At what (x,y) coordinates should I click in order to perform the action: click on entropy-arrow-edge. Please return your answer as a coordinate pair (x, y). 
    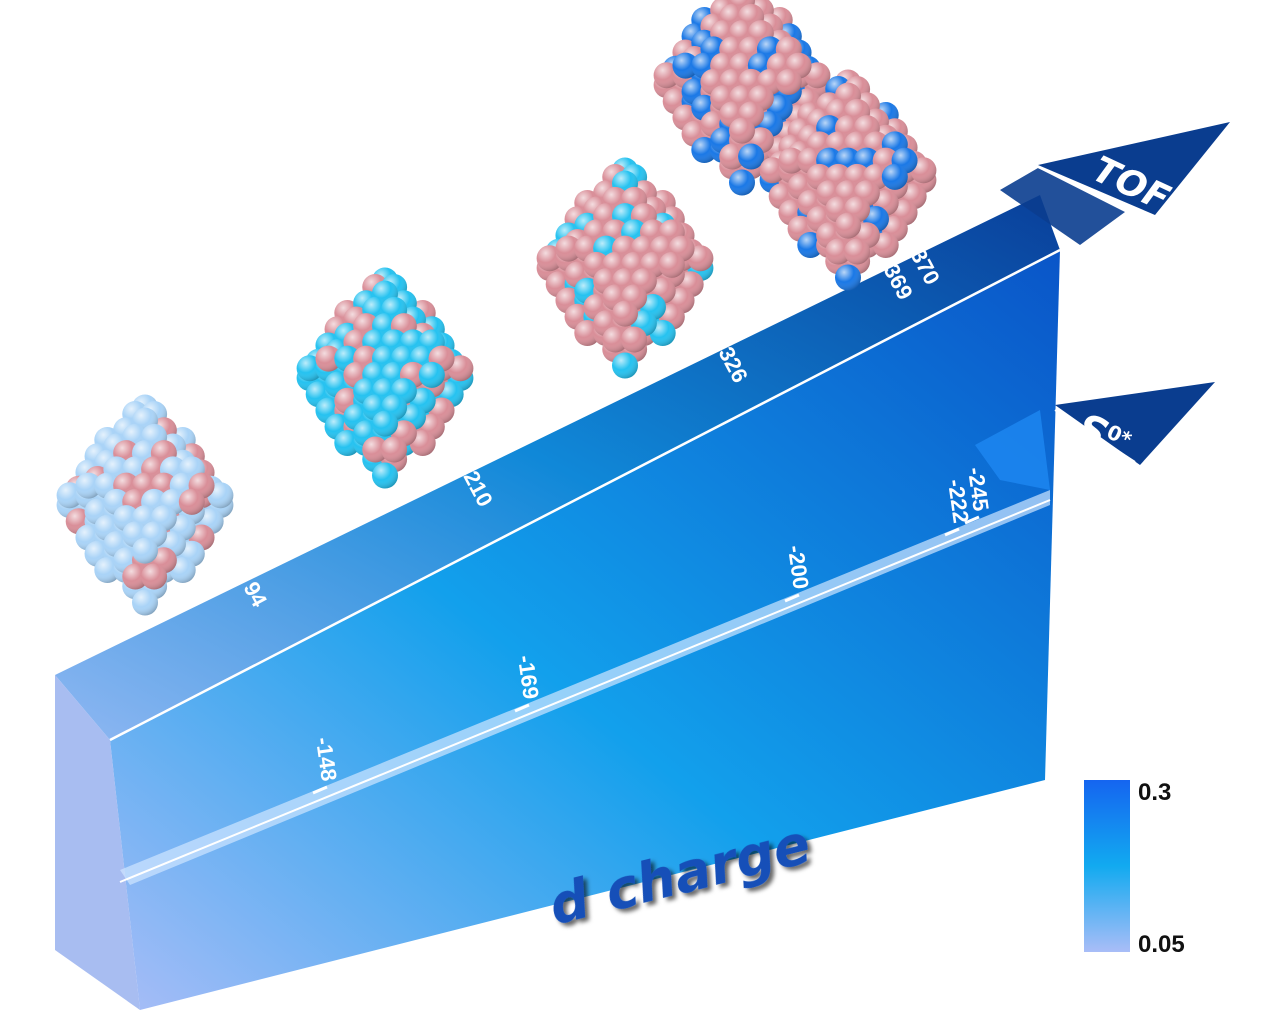
    Looking at the image, I should click on (1095, 436).